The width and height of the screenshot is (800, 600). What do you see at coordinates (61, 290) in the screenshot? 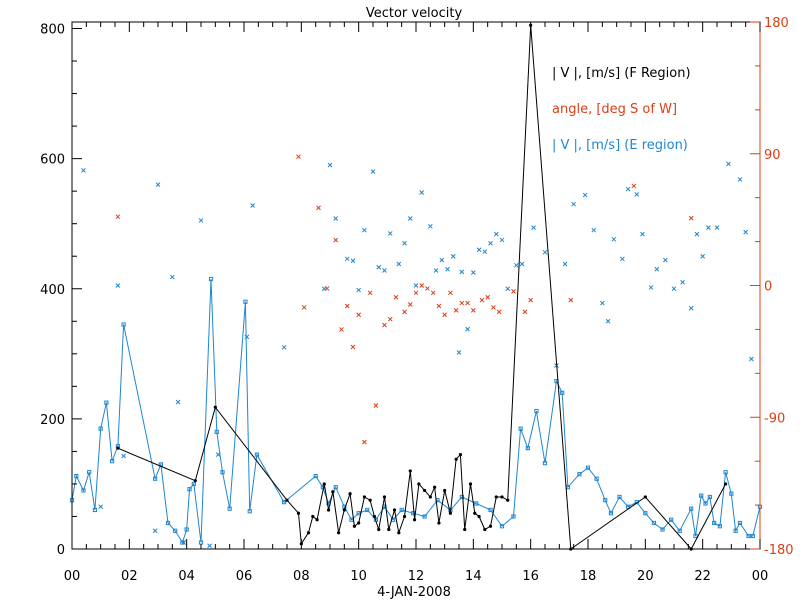
I see `left-y-axis: 0 200 400 600 800` at bounding box center [61, 290].